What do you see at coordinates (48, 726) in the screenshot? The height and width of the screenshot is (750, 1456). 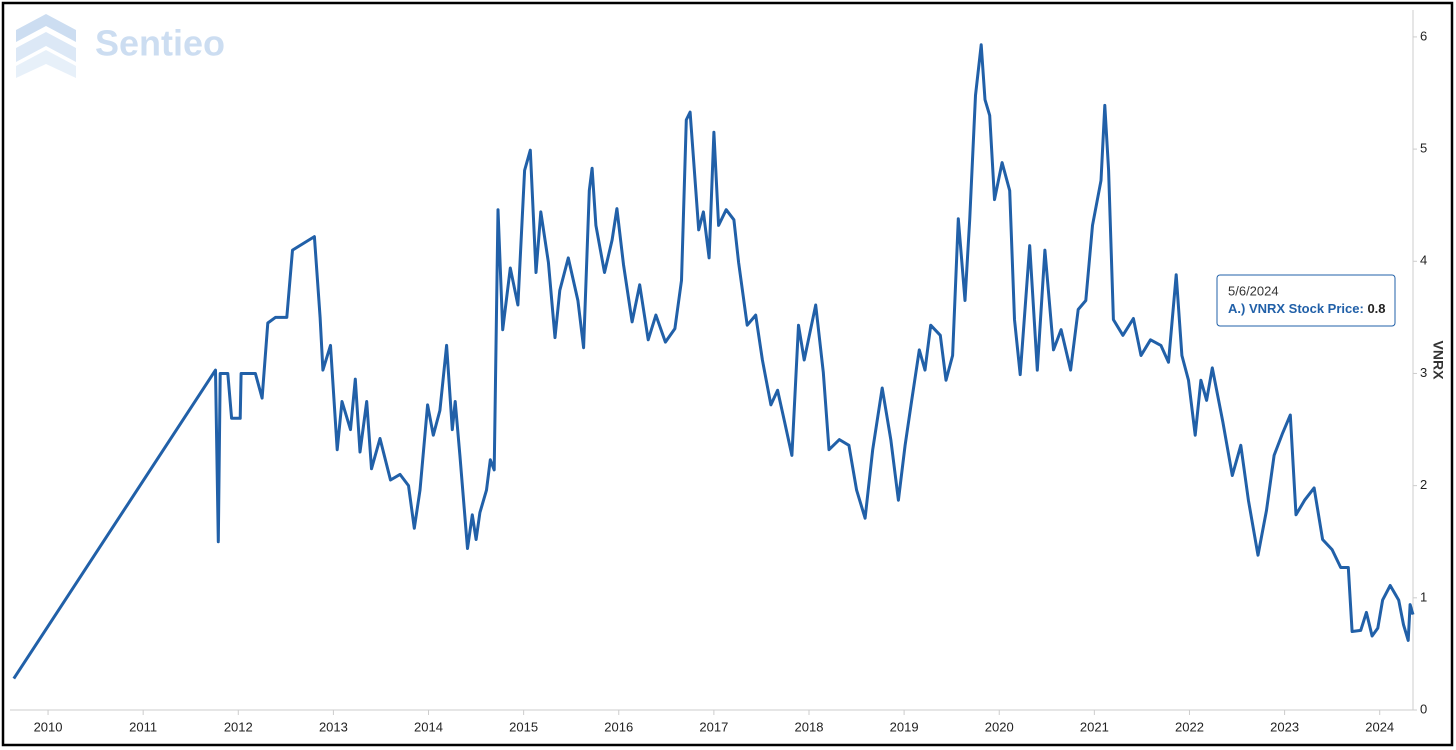 I see `x-tick-label: 2010` at bounding box center [48, 726].